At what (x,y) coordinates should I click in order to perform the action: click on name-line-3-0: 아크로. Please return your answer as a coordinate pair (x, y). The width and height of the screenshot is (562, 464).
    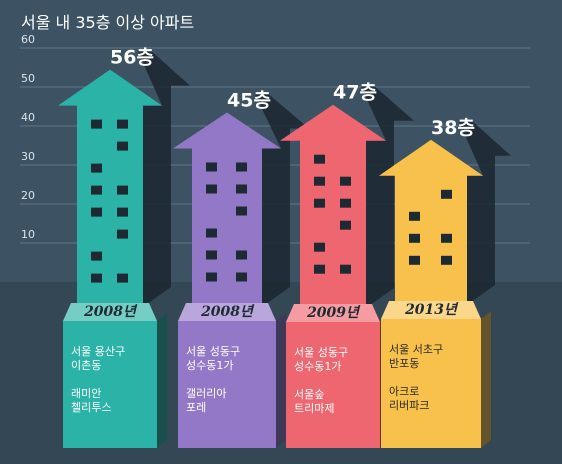
    Looking at the image, I should click on (404, 391).